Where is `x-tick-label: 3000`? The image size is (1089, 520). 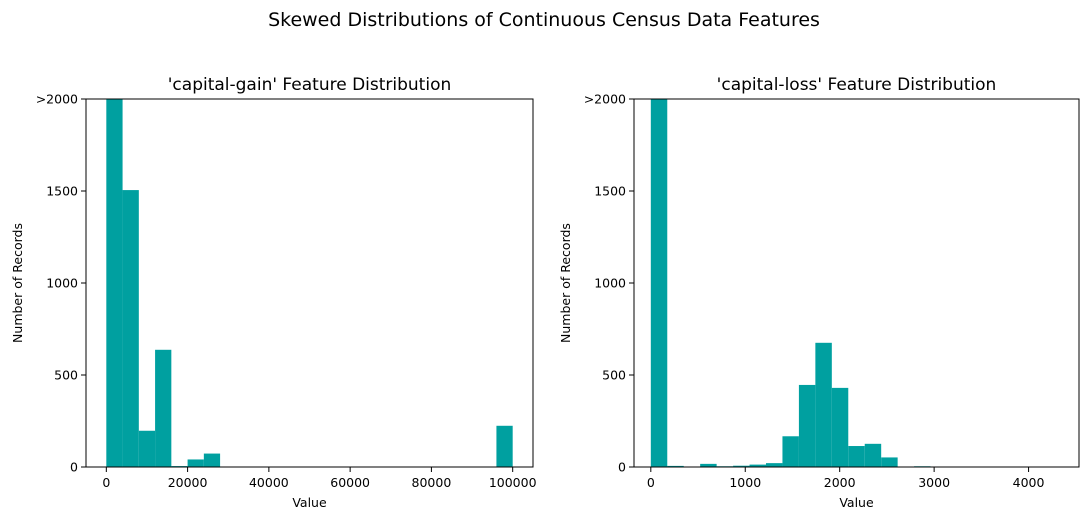 x-tick-label: 3000 is located at coordinates (934, 482).